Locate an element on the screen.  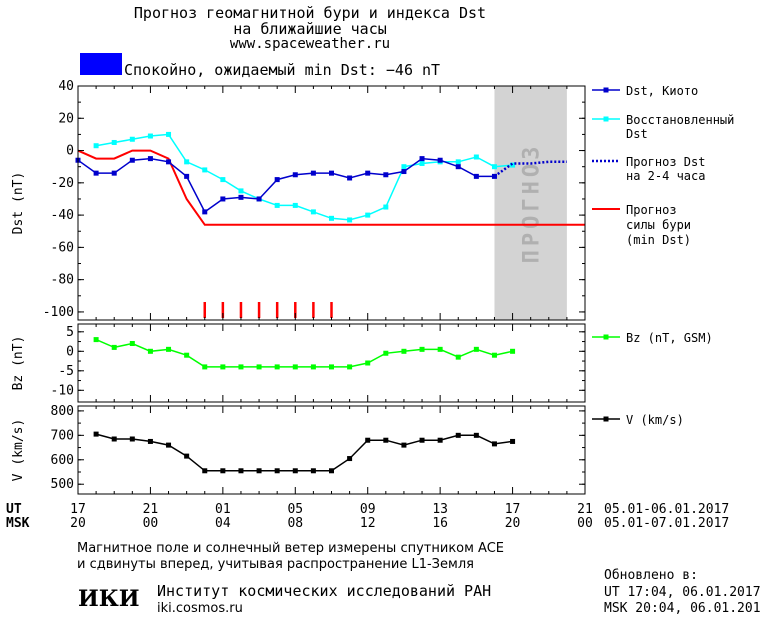
ut-label: UT is located at coordinates (14, 509).